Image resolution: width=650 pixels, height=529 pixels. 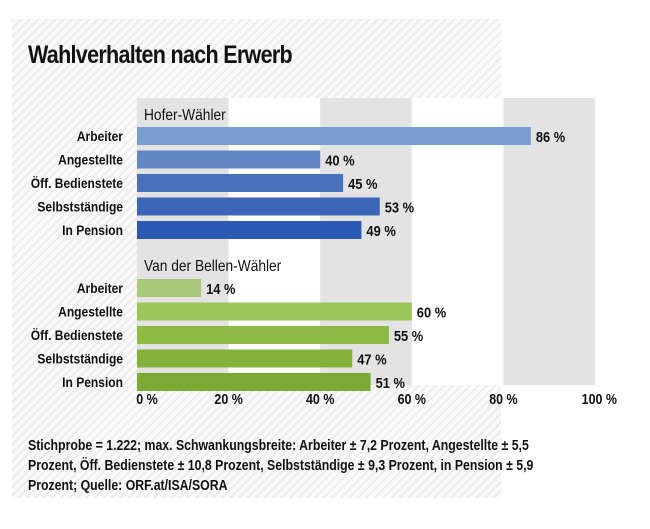 I want to click on x-tick-label: 20 %, so click(x=228, y=399).